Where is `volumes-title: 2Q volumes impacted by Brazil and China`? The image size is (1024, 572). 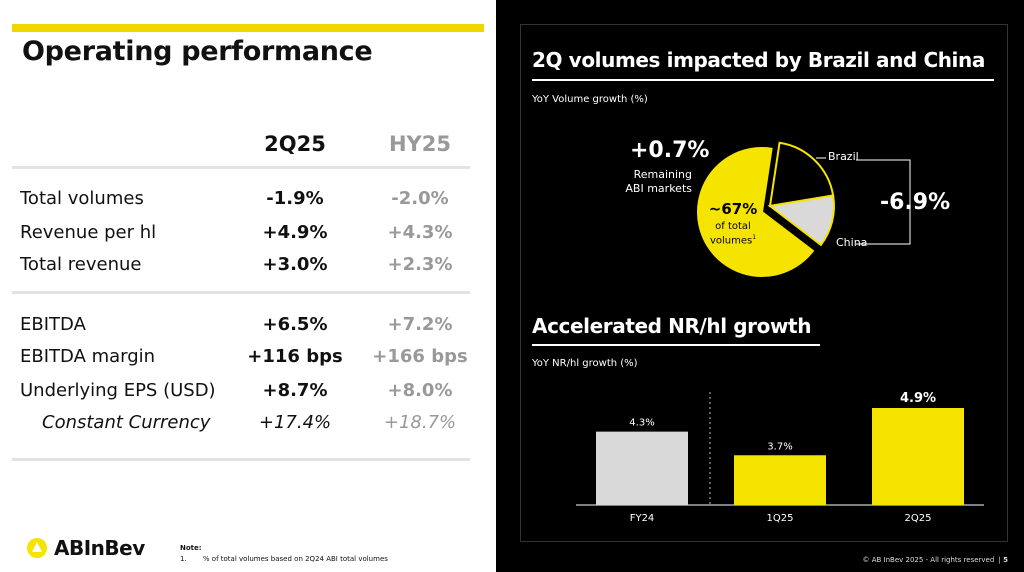 volumes-title: 2Q volumes impacted by Brazil and China is located at coordinates (758, 60).